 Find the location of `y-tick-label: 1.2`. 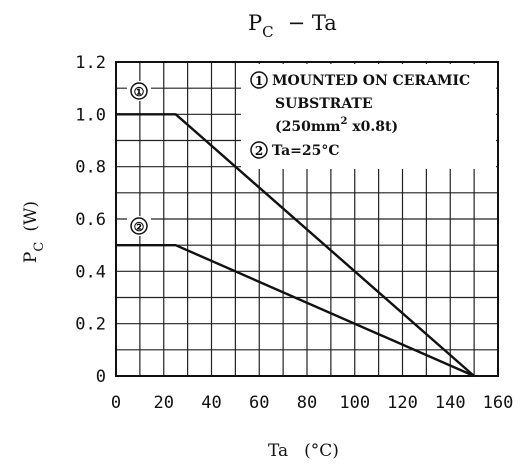

y-tick-label: 1.2 is located at coordinates (90, 63).